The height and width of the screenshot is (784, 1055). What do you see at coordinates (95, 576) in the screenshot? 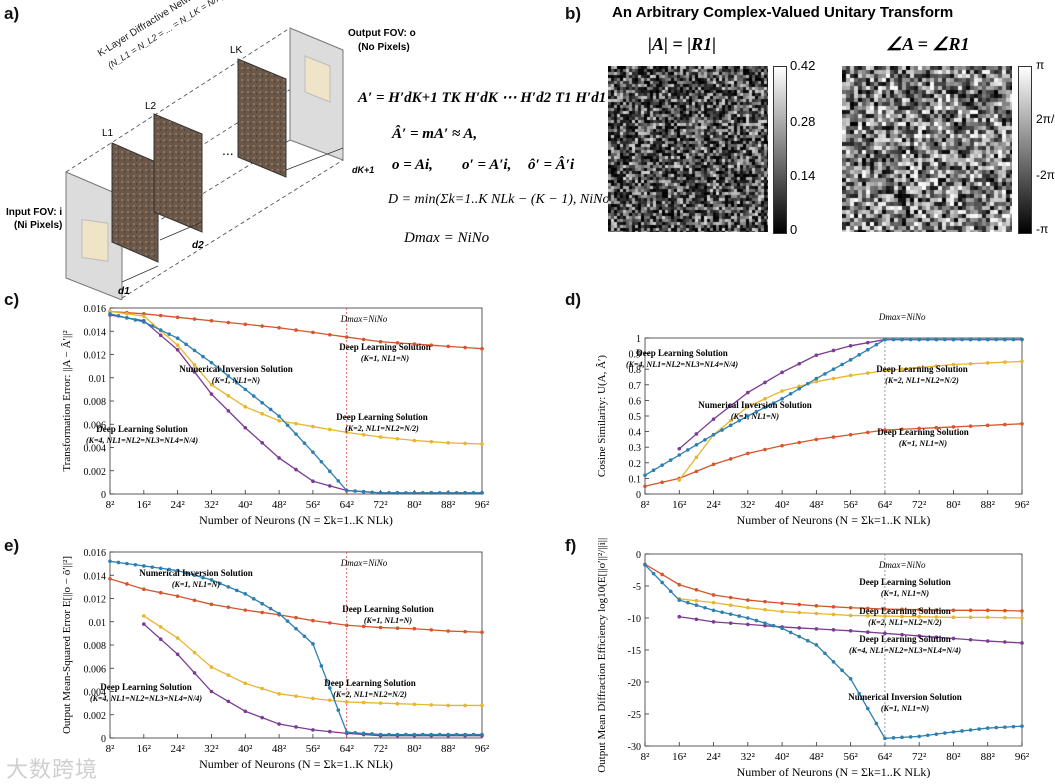
I see `y-tick-label: 0.014` at bounding box center [95, 576].